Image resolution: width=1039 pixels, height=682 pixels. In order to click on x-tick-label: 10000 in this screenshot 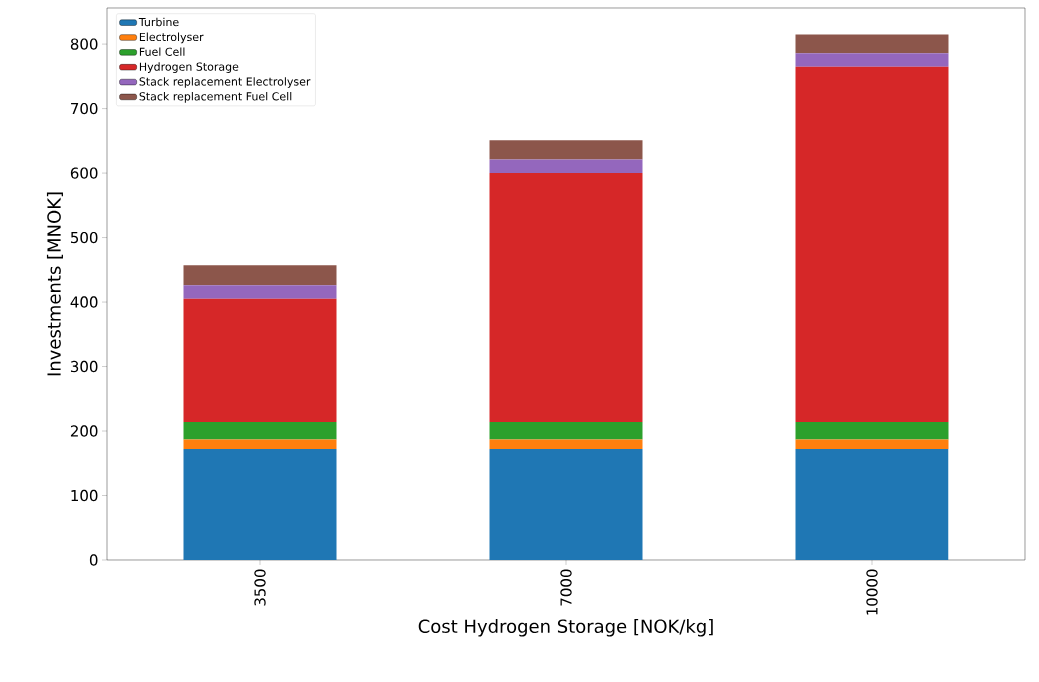, I will do `click(872, 592)`.